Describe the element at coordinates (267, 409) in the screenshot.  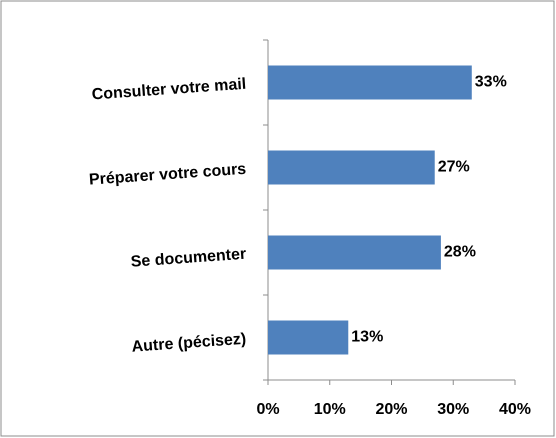
I see `x-tick-label: 0%` at that location.